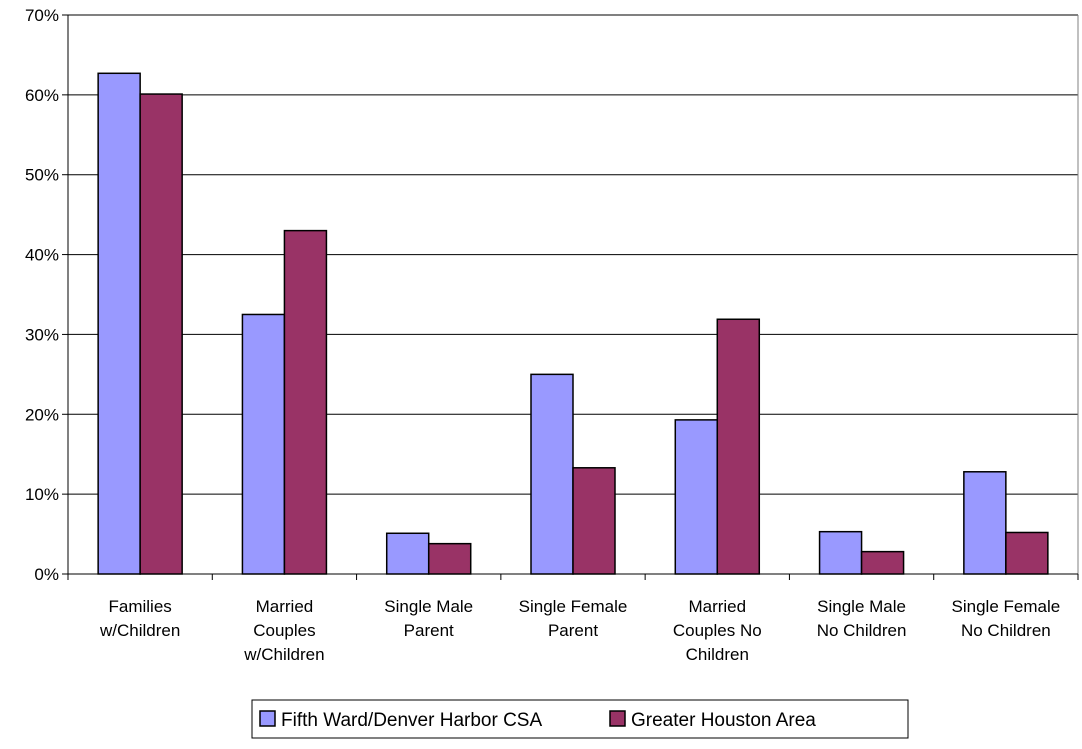 This screenshot has width=1082, height=749. What do you see at coordinates (42, 95) in the screenshot?
I see `y-tick-label: 60%` at bounding box center [42, 95].